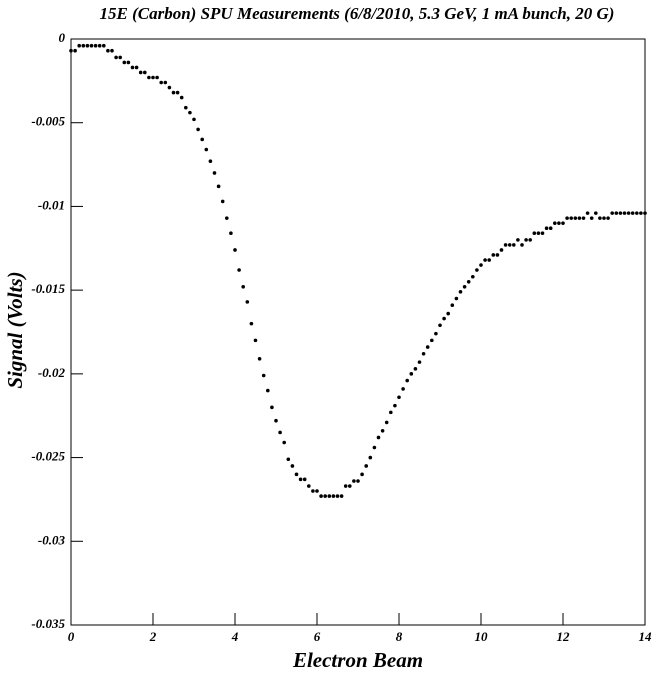  Describe the element at coordinates (482, 636) in the screenshot. I see `x-tick-label: 10` at that location.